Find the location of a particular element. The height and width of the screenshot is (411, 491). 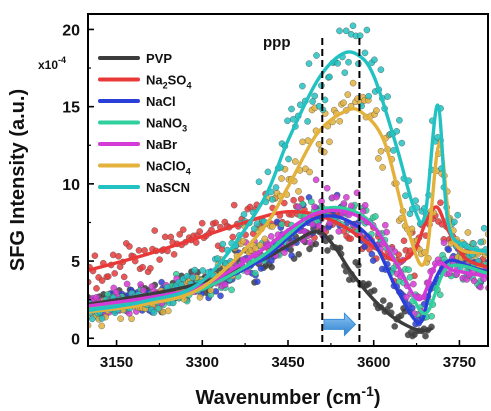

y-tick-label: 5 is located at coordinates (75, 262).